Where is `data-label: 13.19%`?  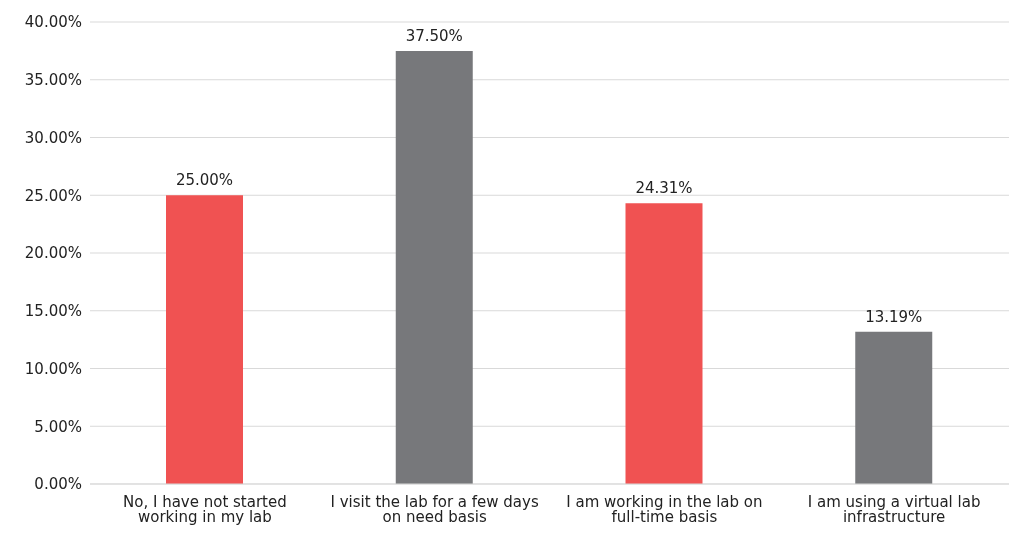 data-label: 13.19% is located at coordinates (894, 316).